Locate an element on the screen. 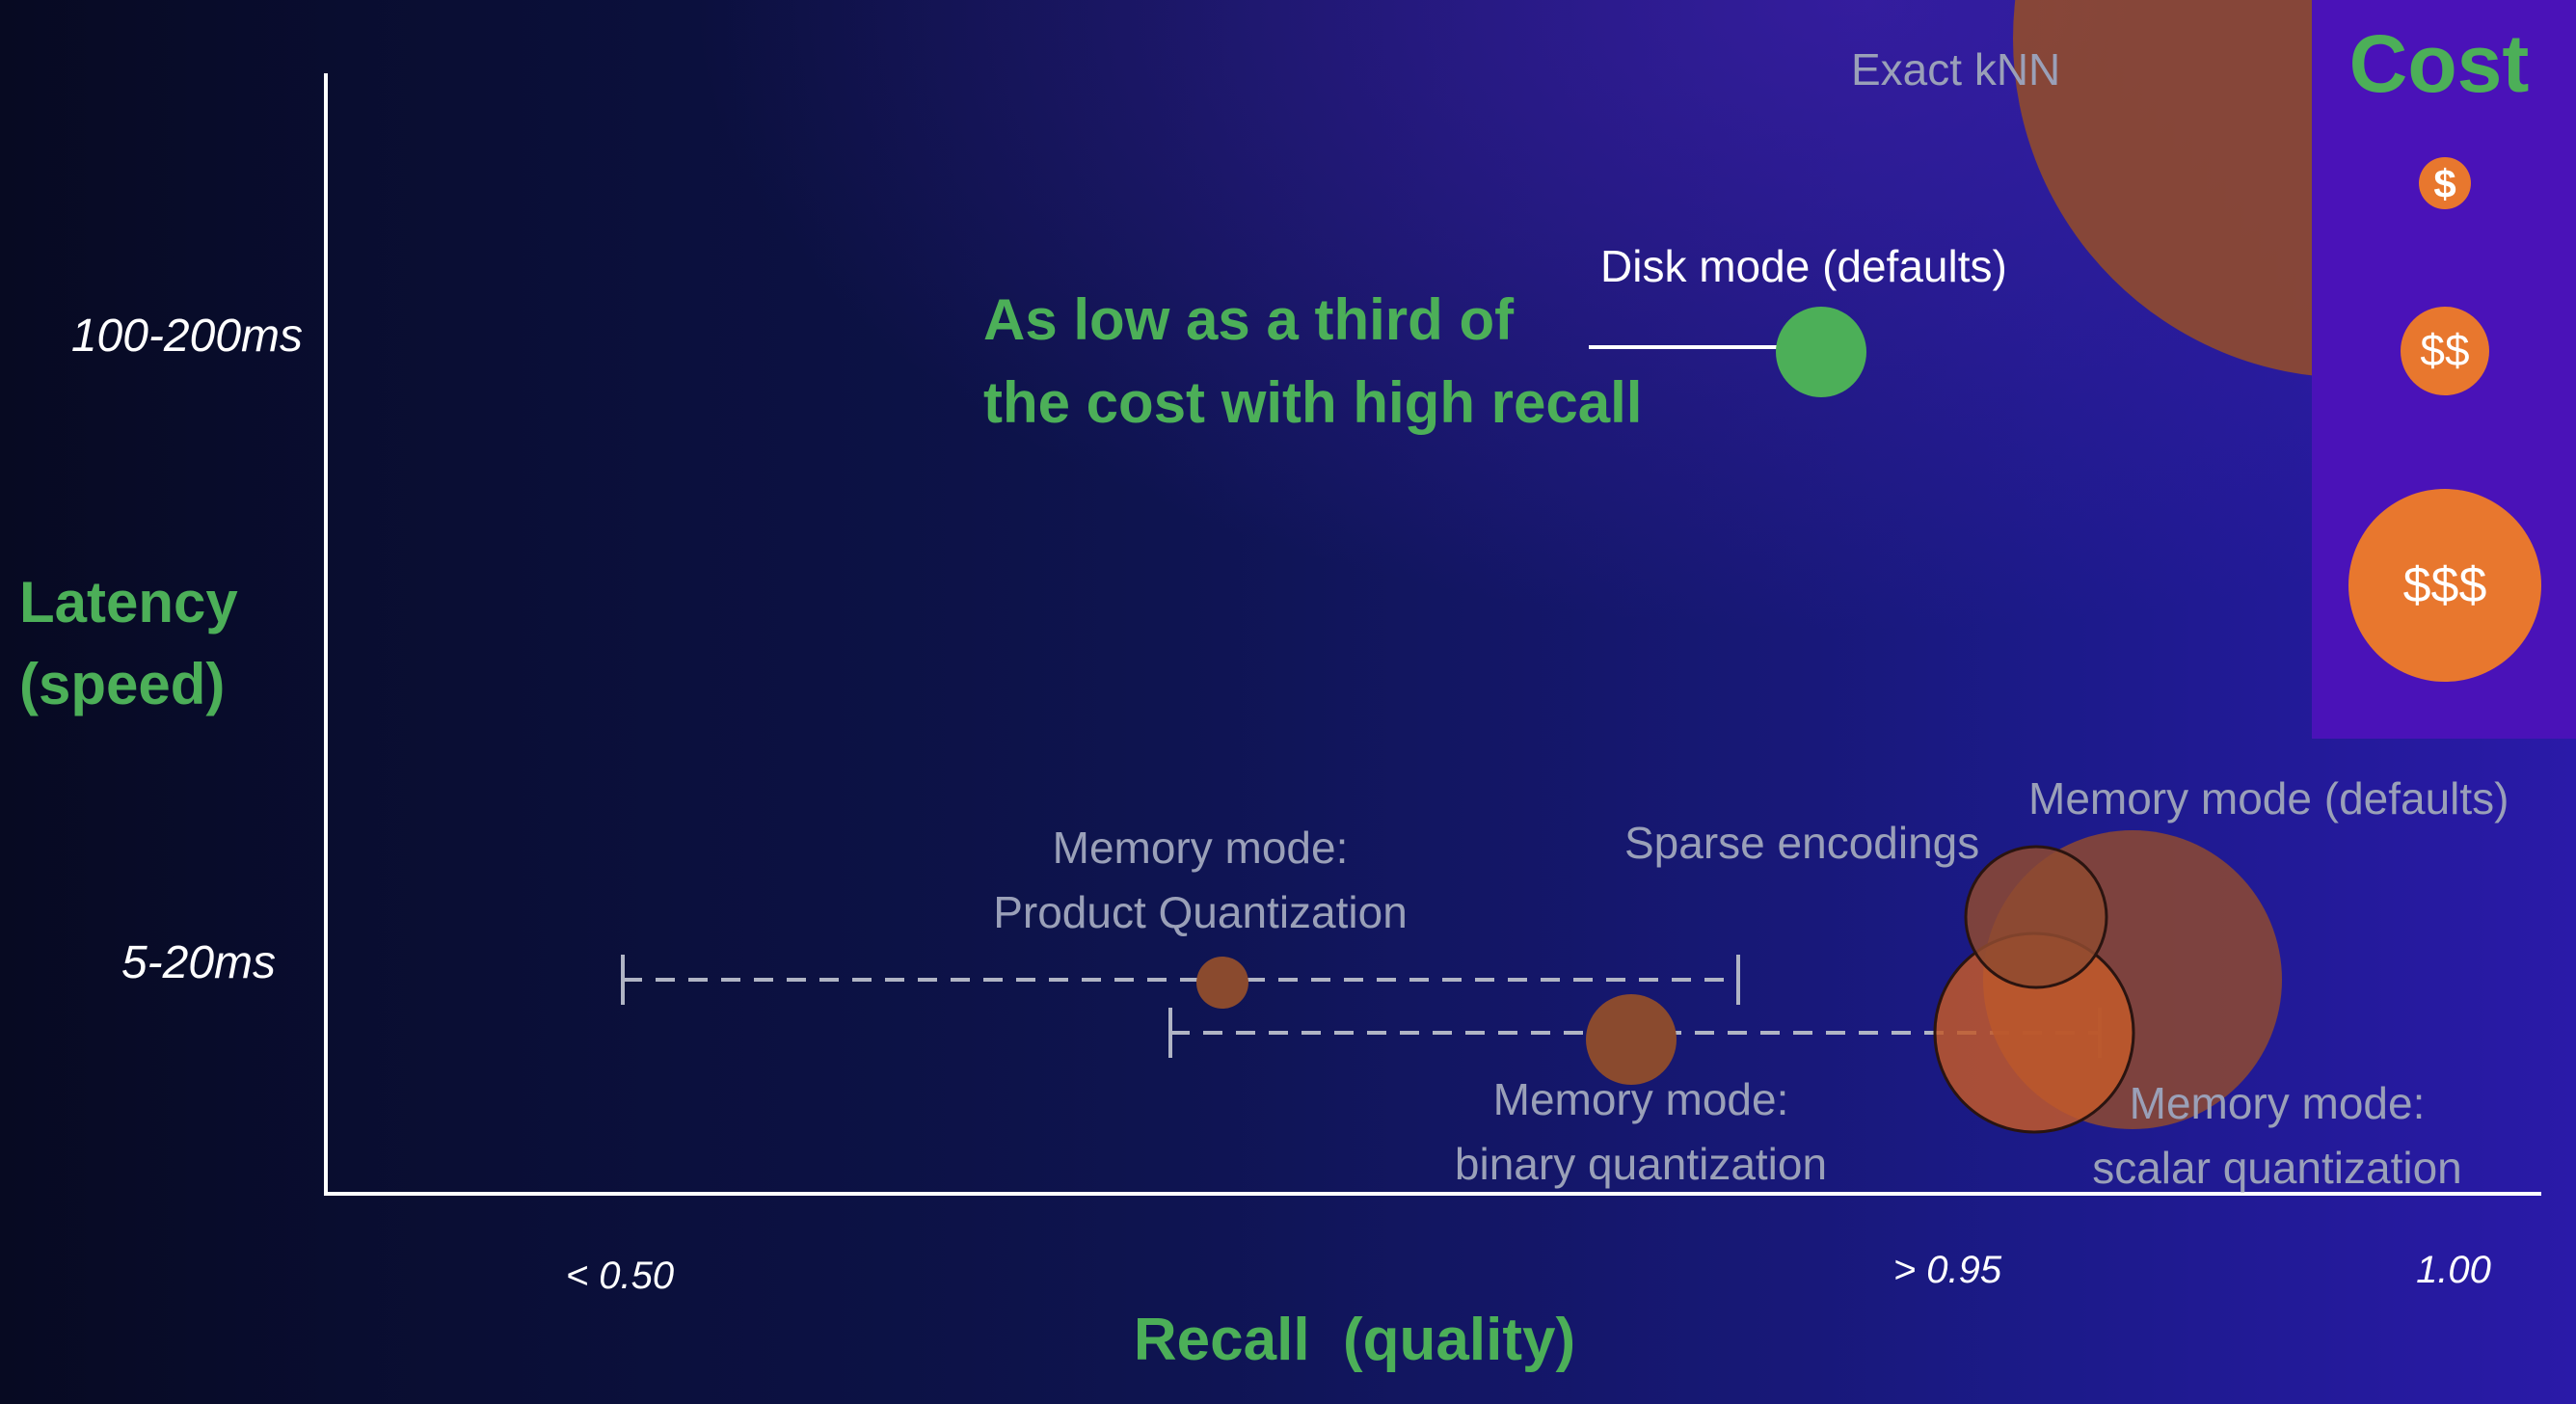 This screenshot has width=2576, height=1404. cost-legend-bubble-large is located at coordinates (2445, 585).